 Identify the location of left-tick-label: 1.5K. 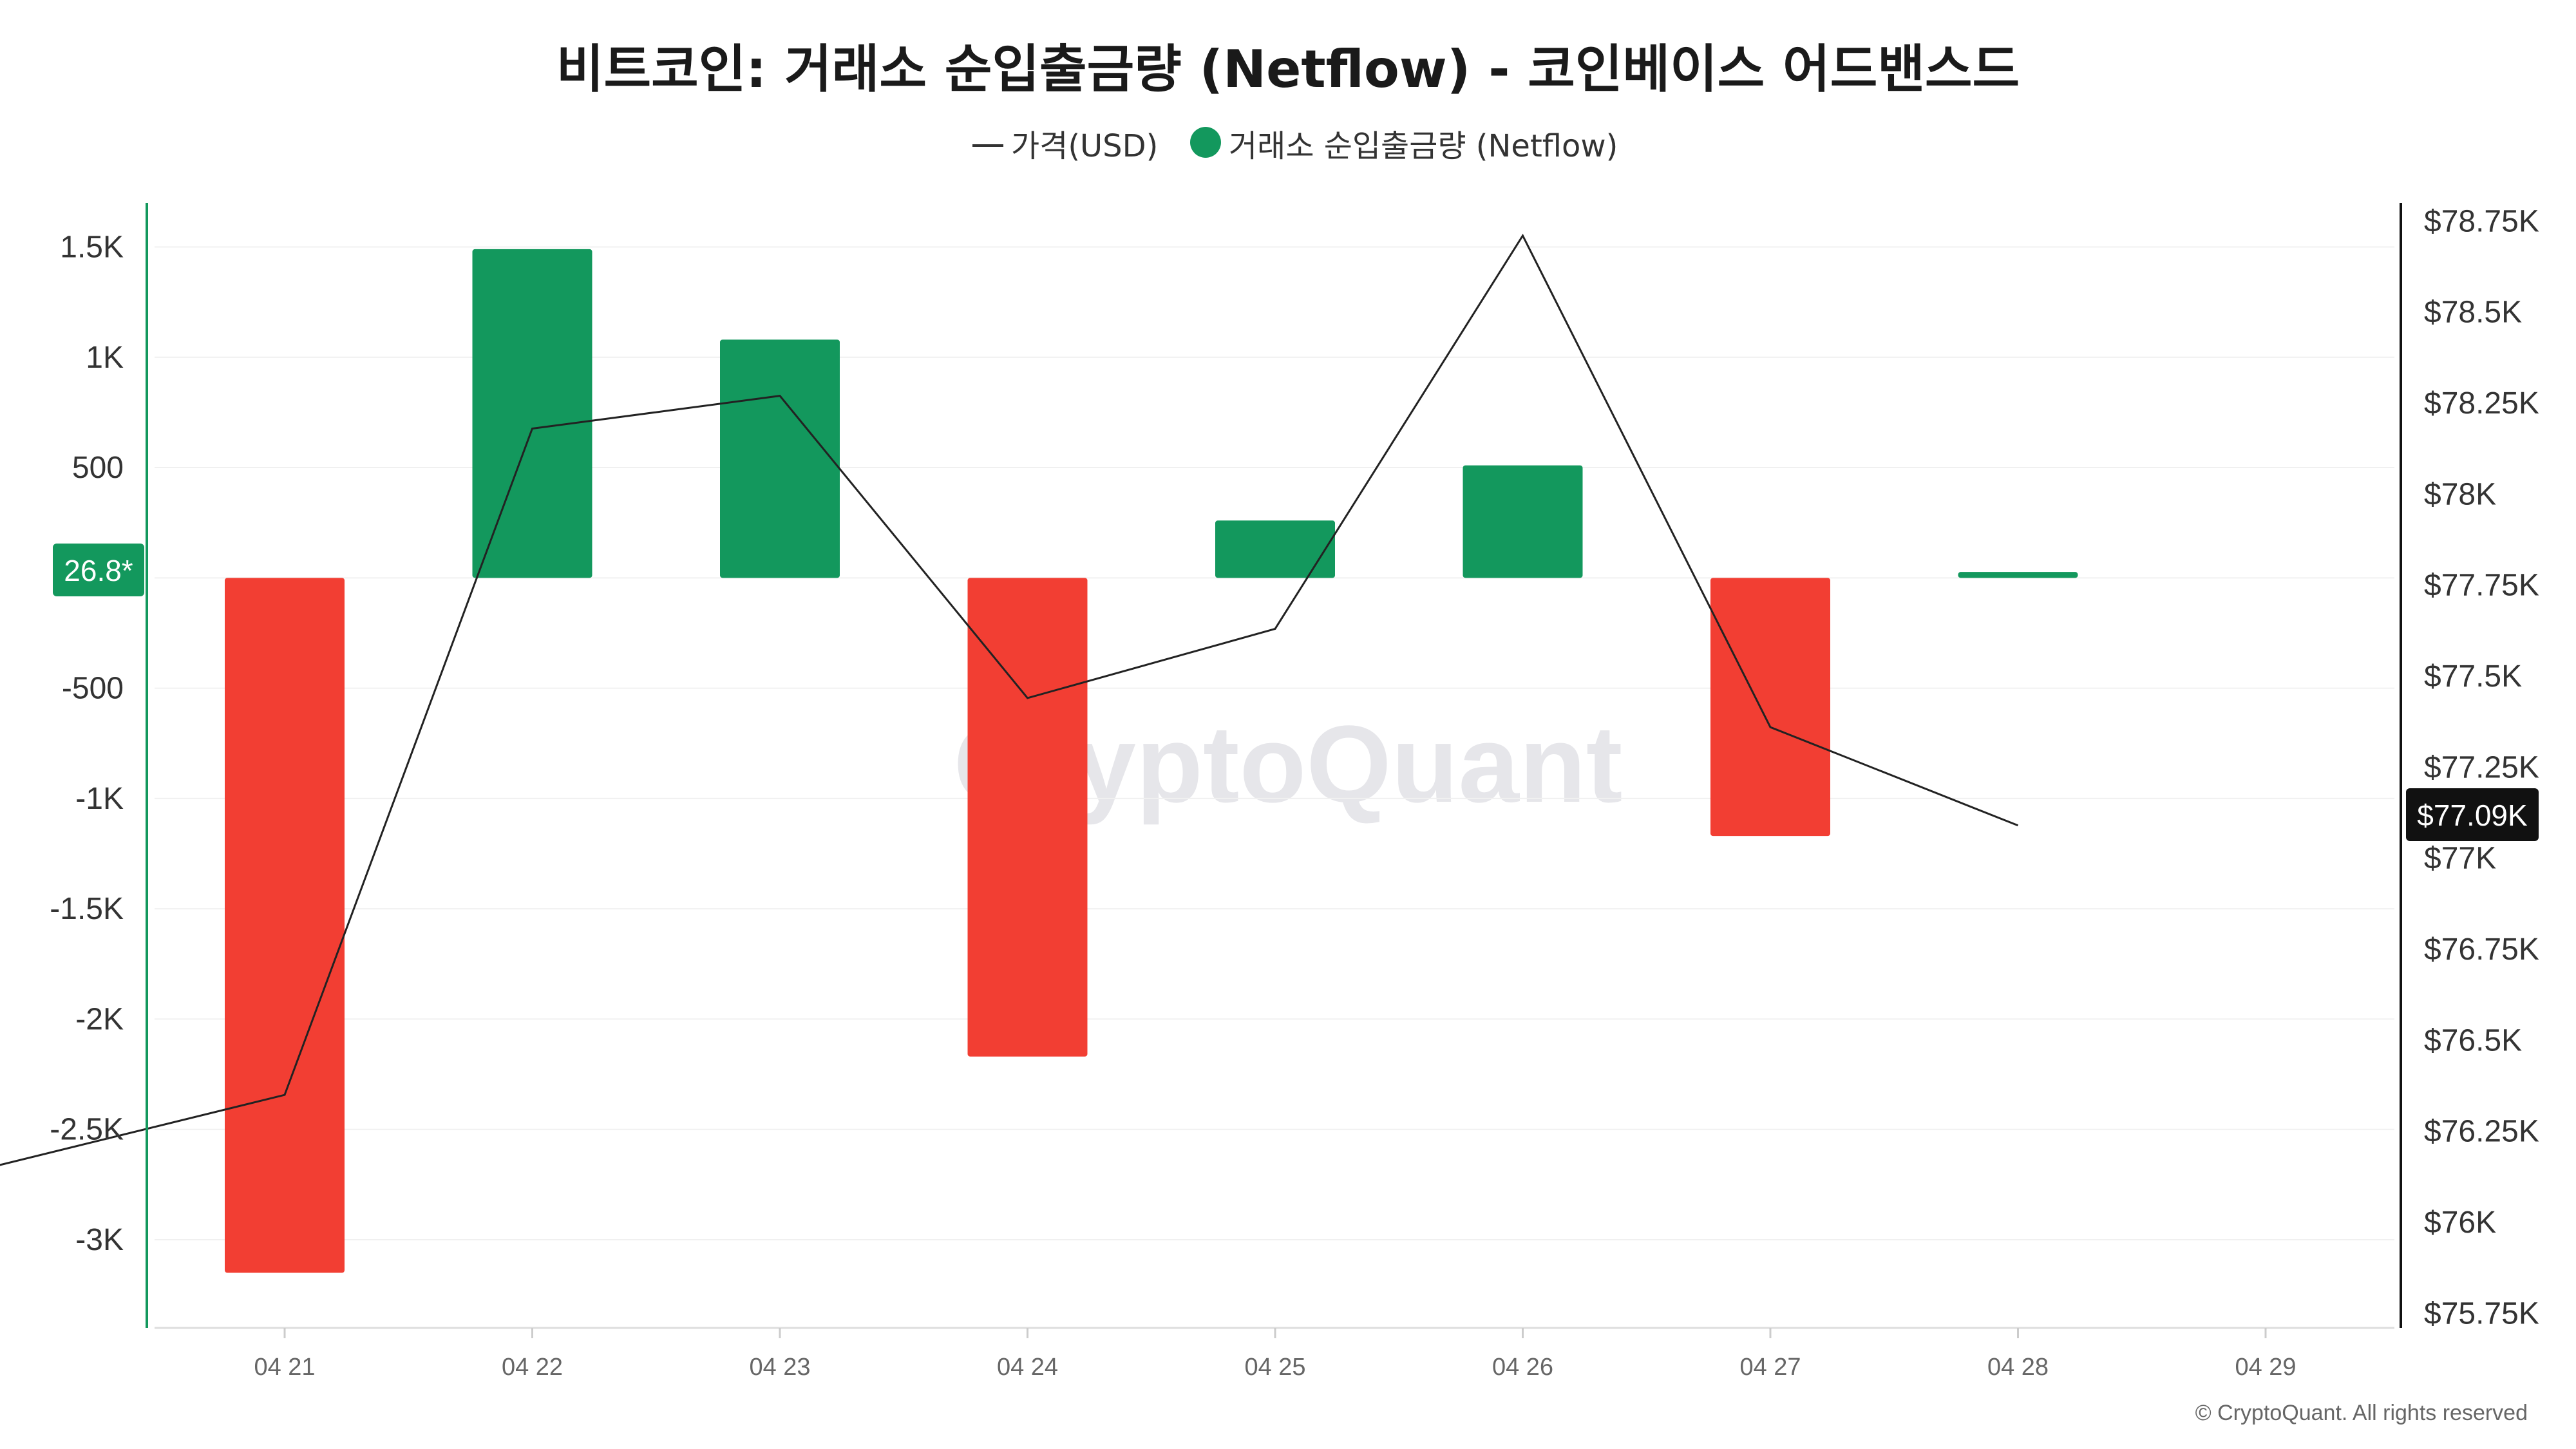
(92, 248).